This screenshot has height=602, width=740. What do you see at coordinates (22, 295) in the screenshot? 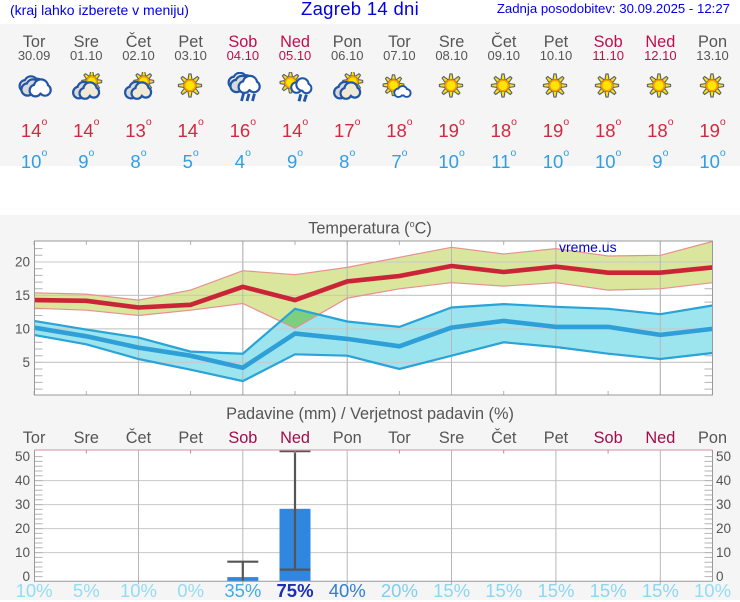
I see `svg-text: 15` at bounding box center [22, 295].